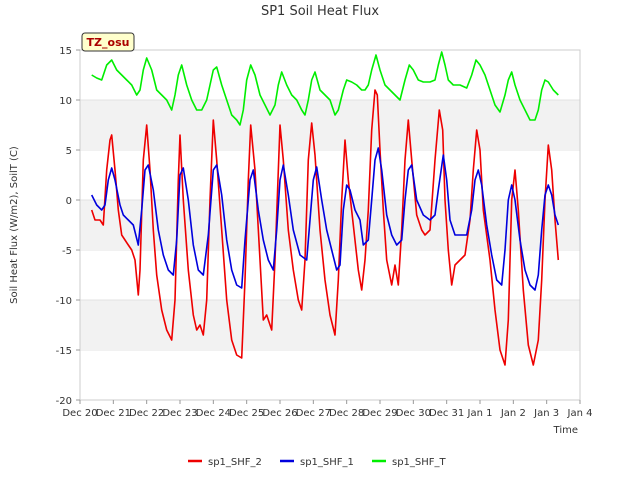 The width and height of the screenshot is (640, 480). What do you see at coordinates (480, 413) in the screenshot?
I see `x-tick-label: Jan 1` at bounding box center [480, 413].